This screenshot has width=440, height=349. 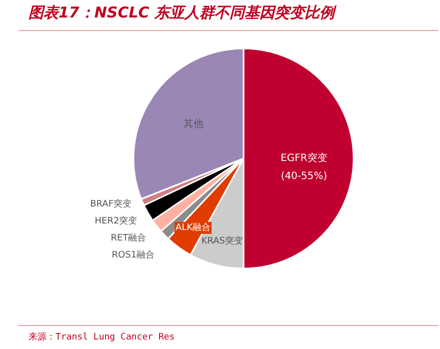 I want to click on slice-label: EGFR突变, so click(x=304, y=158).